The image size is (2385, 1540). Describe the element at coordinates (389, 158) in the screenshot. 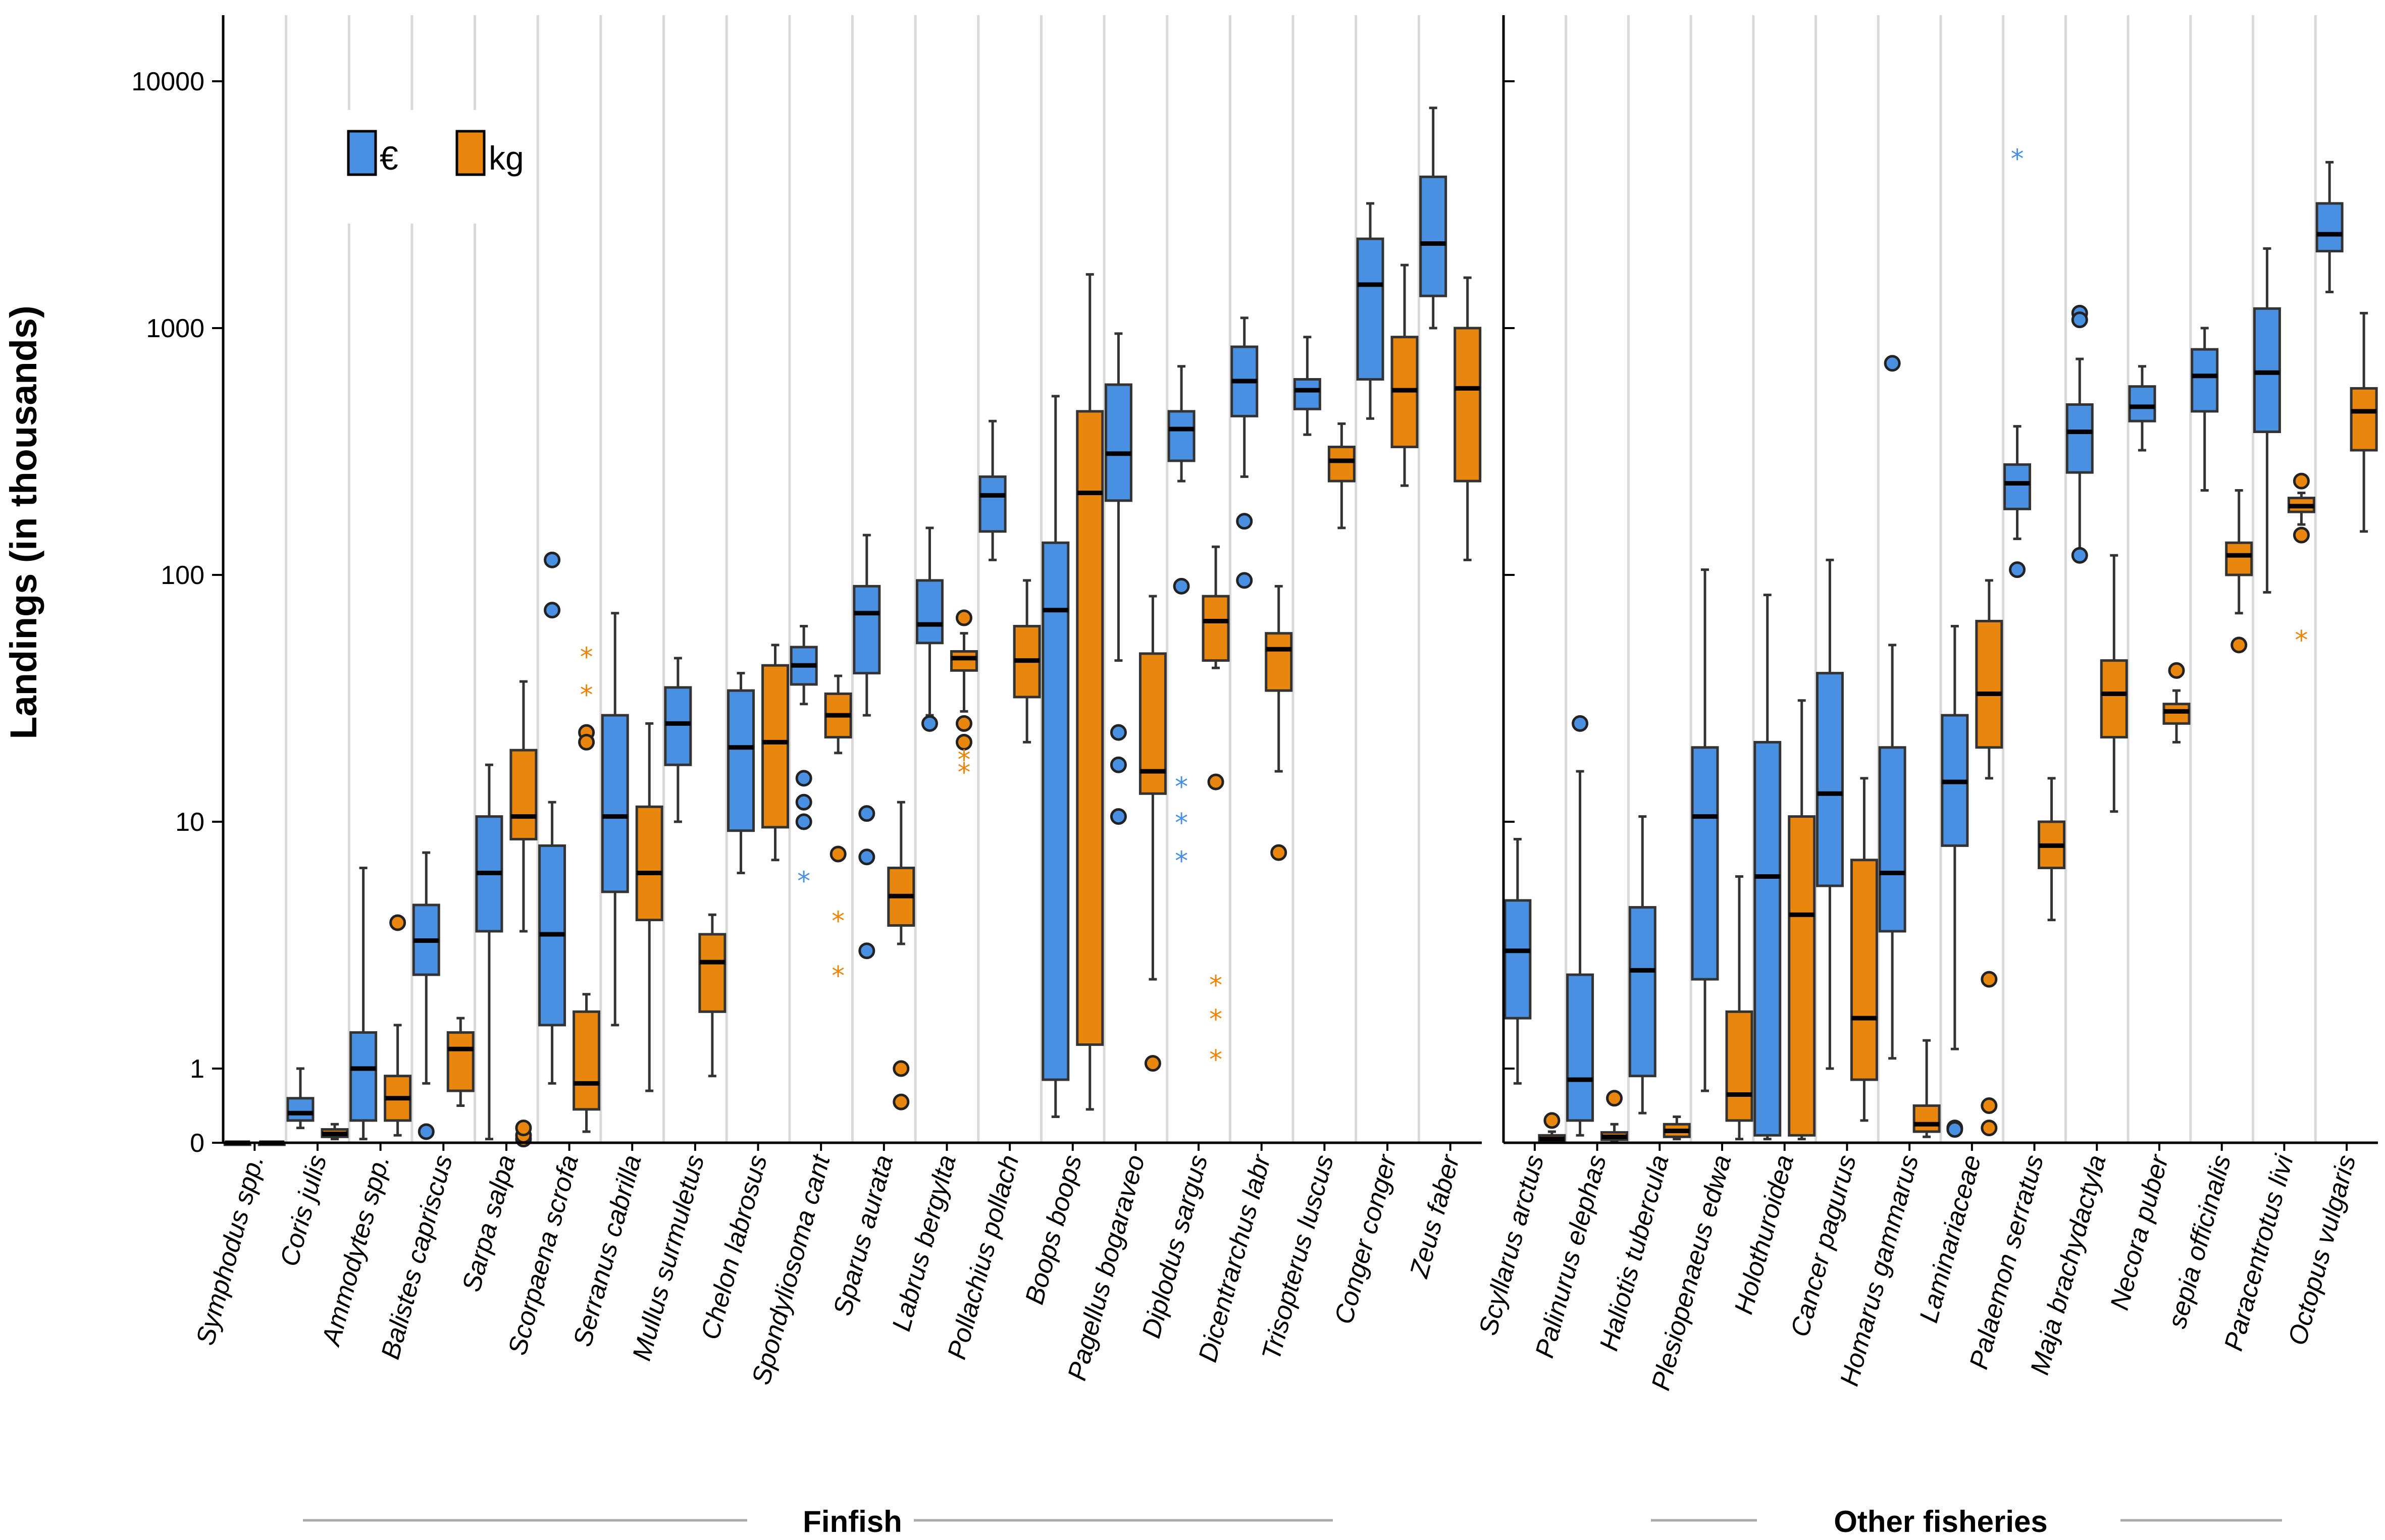

I see `legend-label-eur: €` at that location.